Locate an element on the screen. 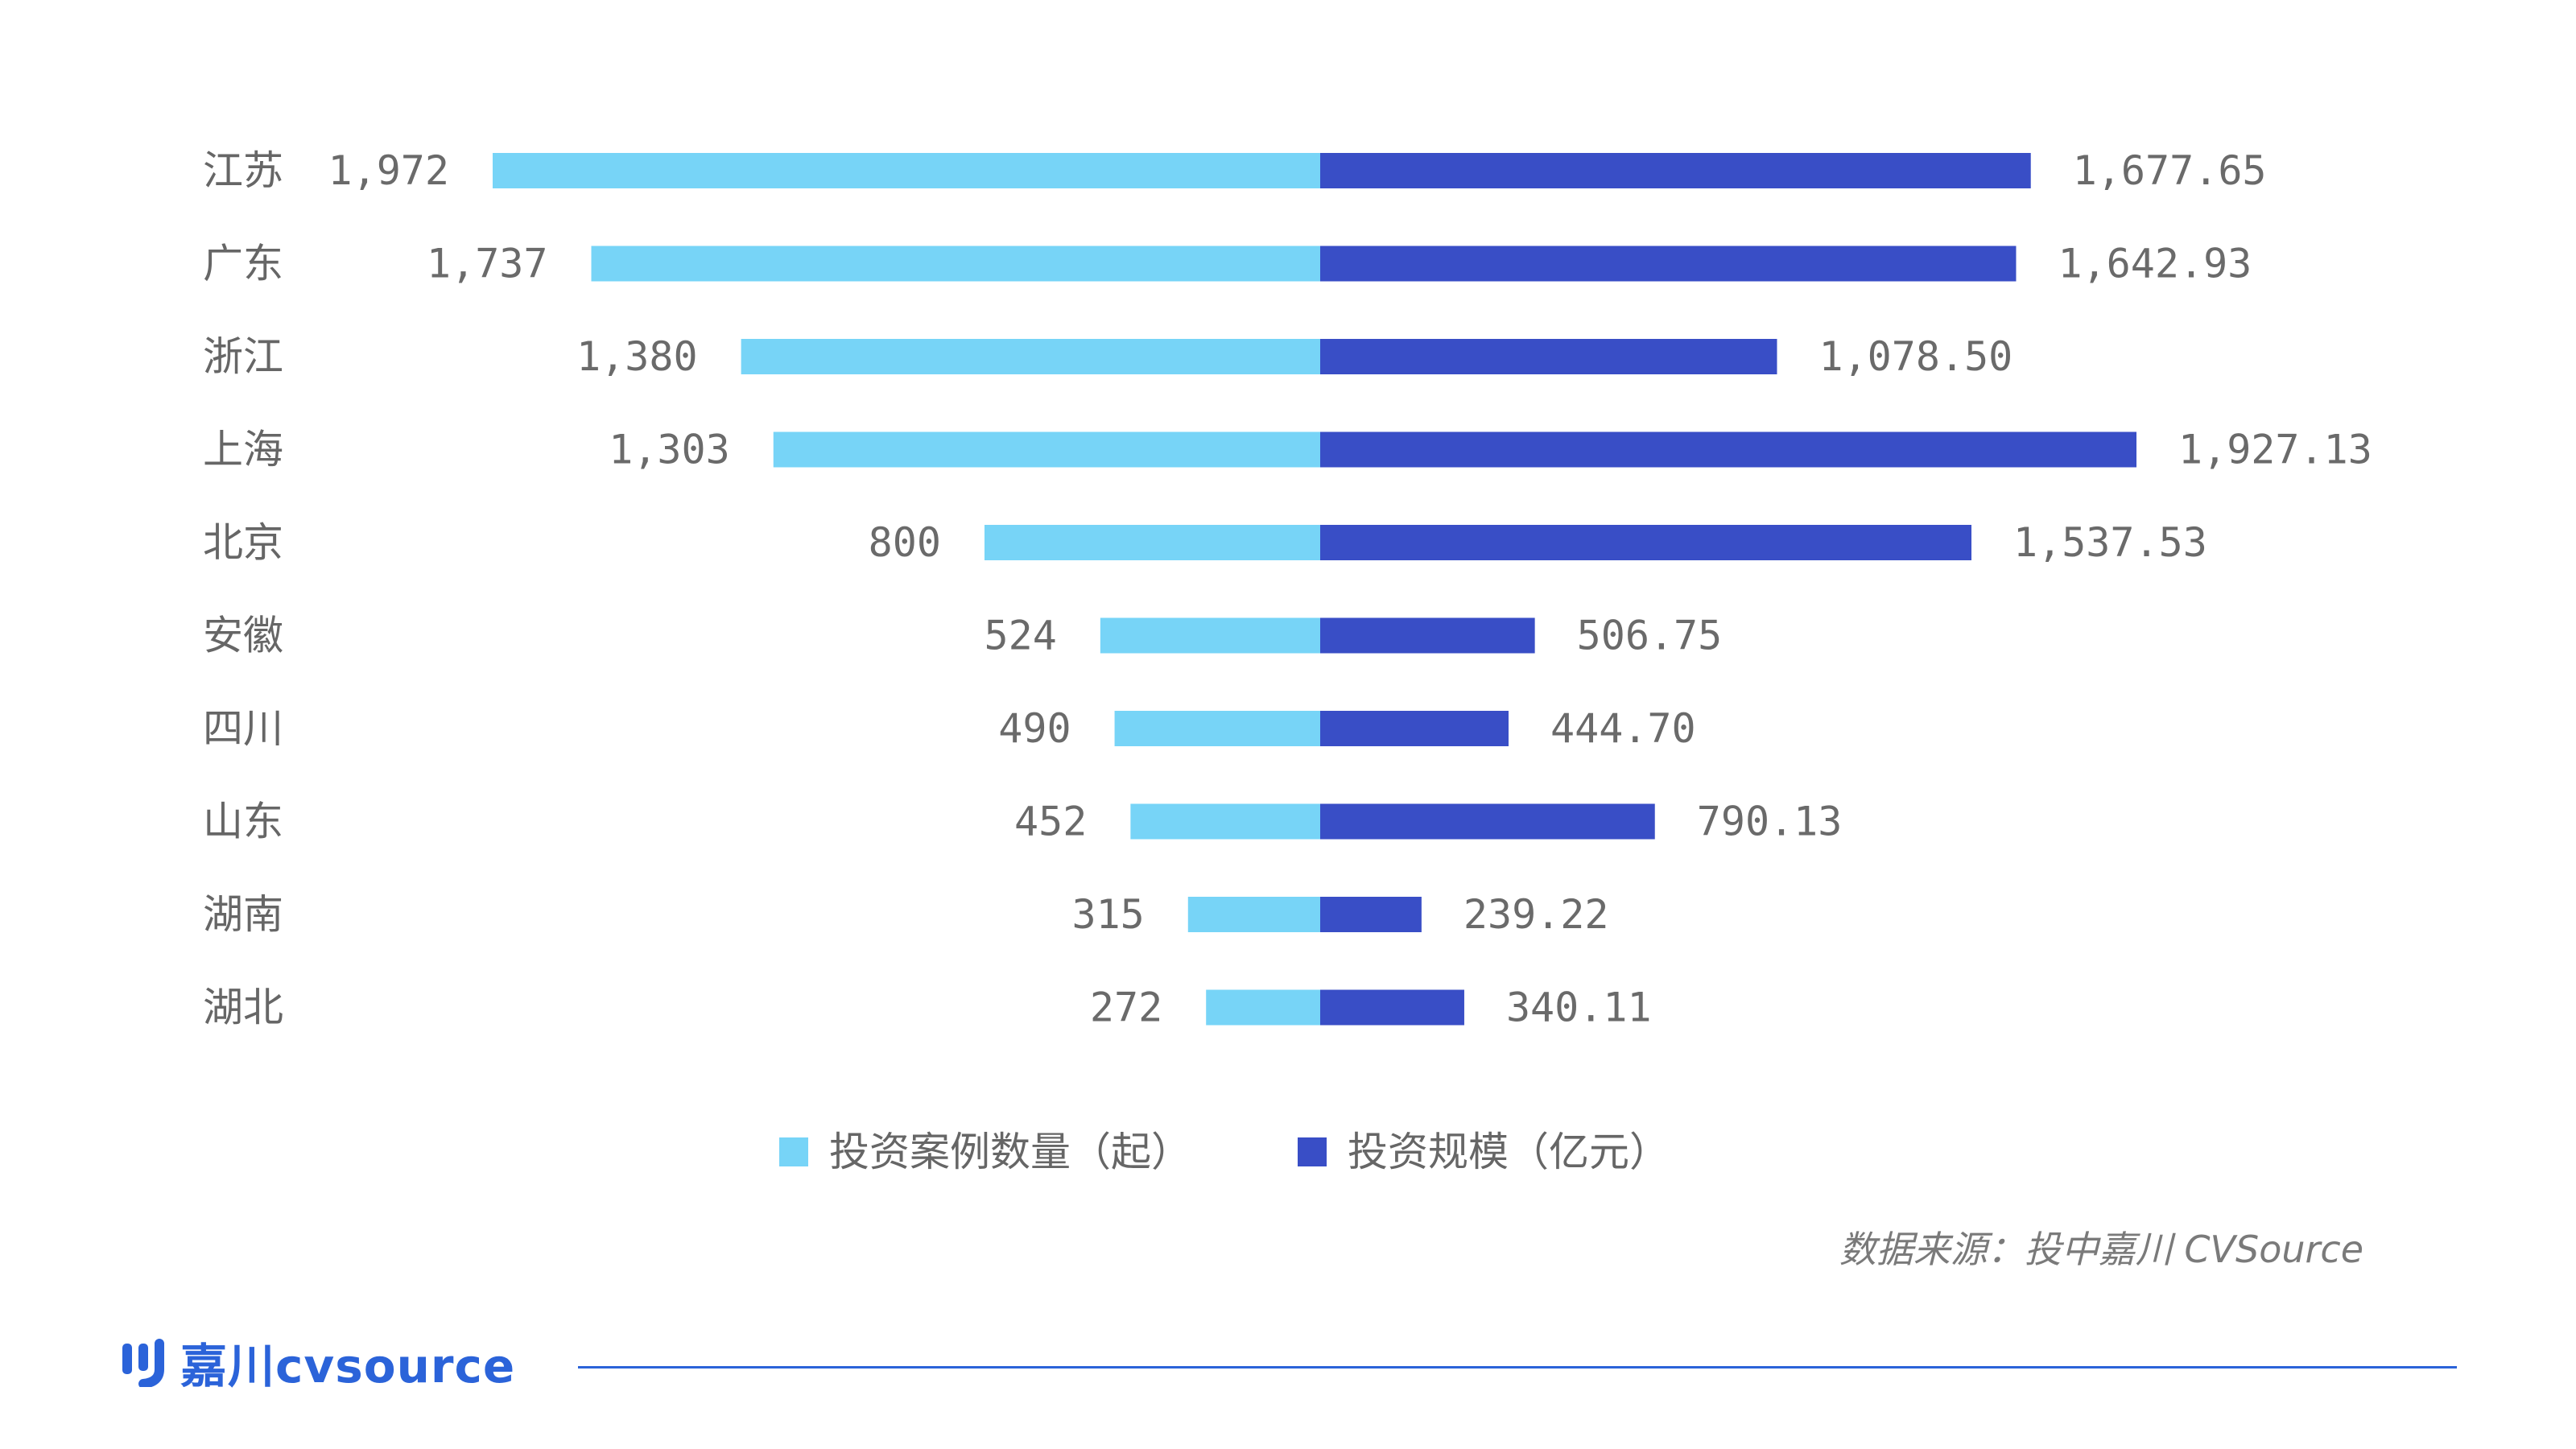 This screenshot has width=2576, height=1449. value-label-case-count: 1,380 is located at coordinates (637, 356).